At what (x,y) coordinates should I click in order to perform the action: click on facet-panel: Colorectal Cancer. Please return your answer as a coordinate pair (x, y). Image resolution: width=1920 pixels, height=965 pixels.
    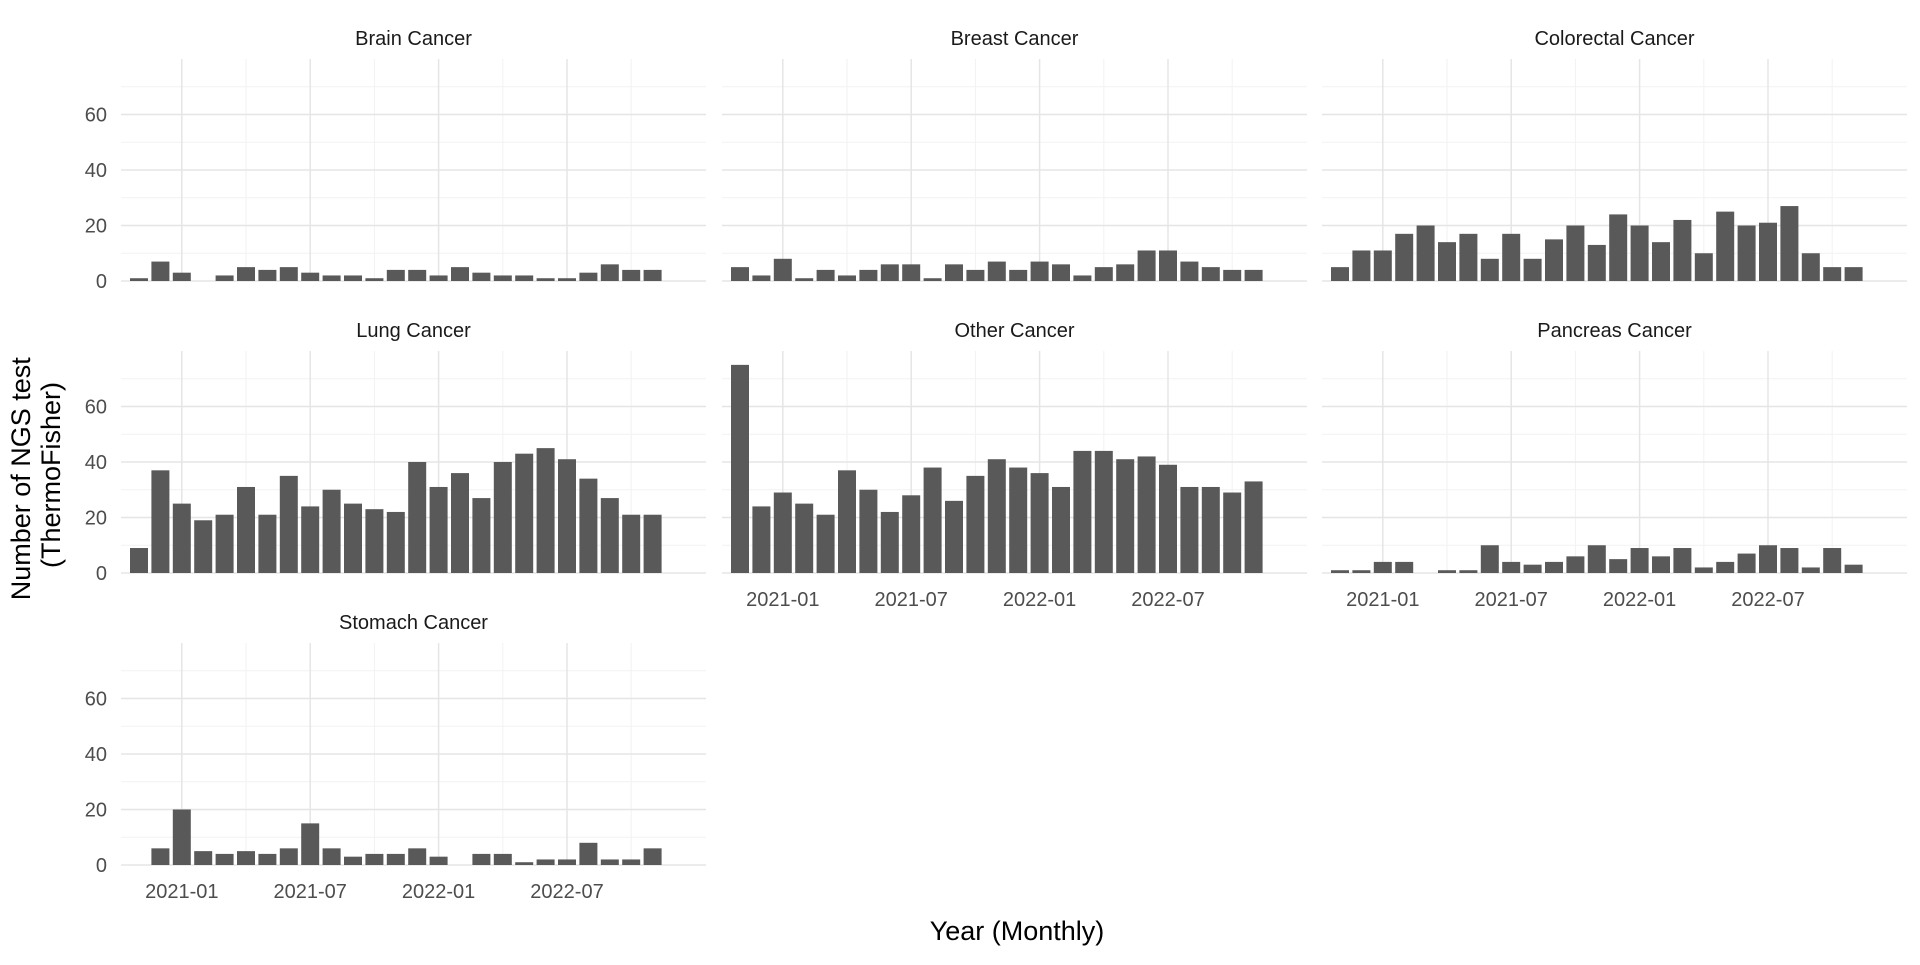
    Looking at the image, I should click on (1614, 155).